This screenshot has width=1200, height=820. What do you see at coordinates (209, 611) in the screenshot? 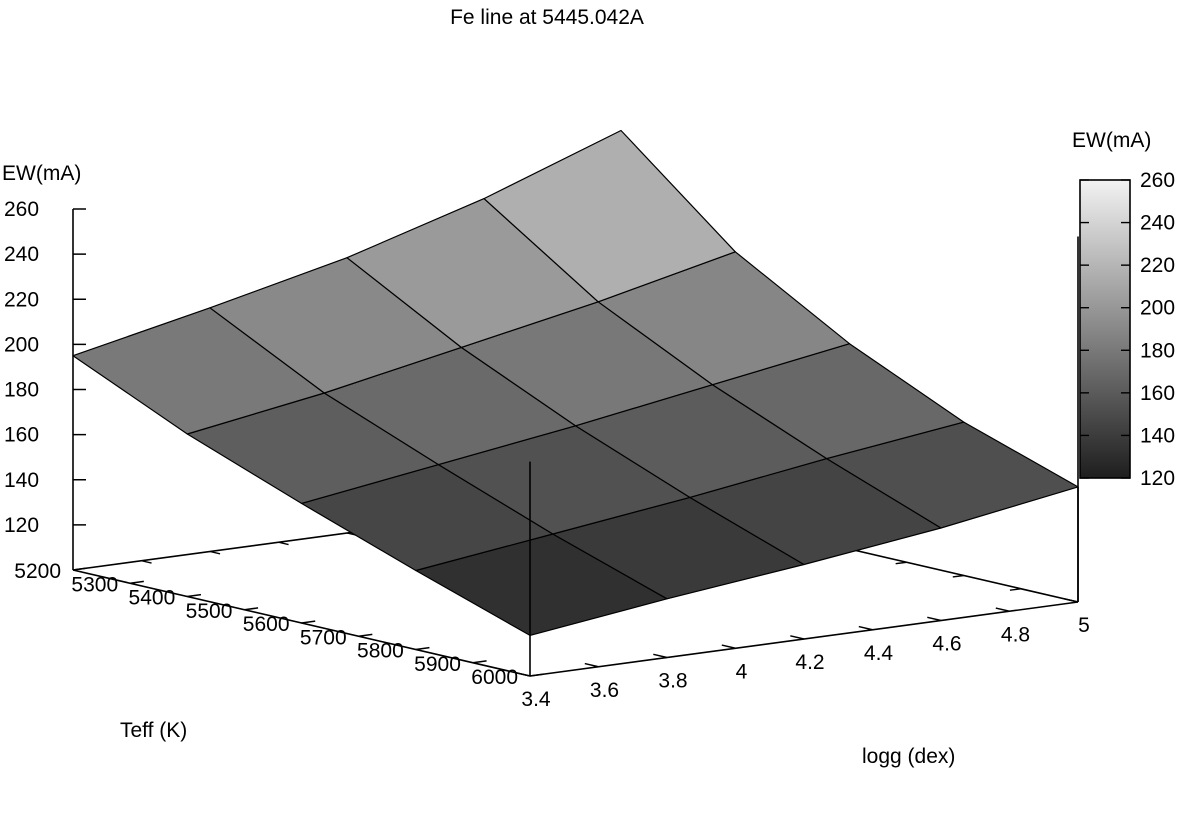
I see `teff-tick-label: 5500` at bounding box center [209, 611].